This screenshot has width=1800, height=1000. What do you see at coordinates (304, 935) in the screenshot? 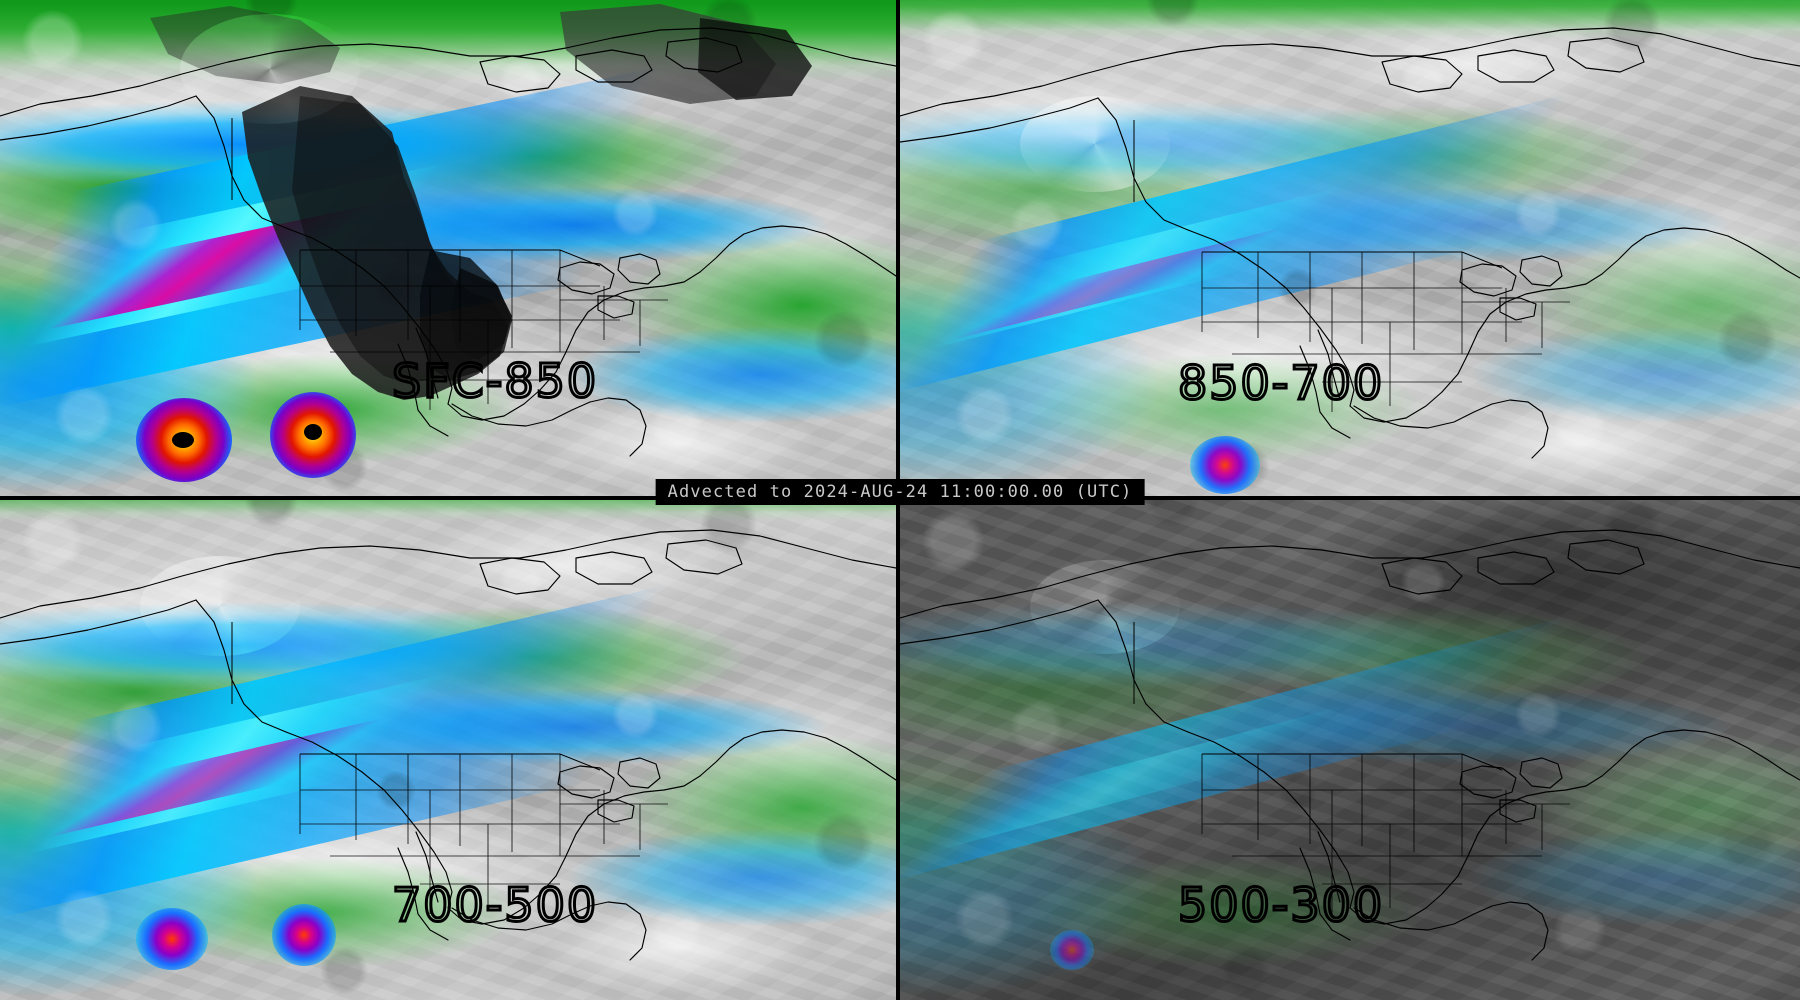
I see `tropical-cyclone-east-pacific-east` at bounding box center [304, 935].